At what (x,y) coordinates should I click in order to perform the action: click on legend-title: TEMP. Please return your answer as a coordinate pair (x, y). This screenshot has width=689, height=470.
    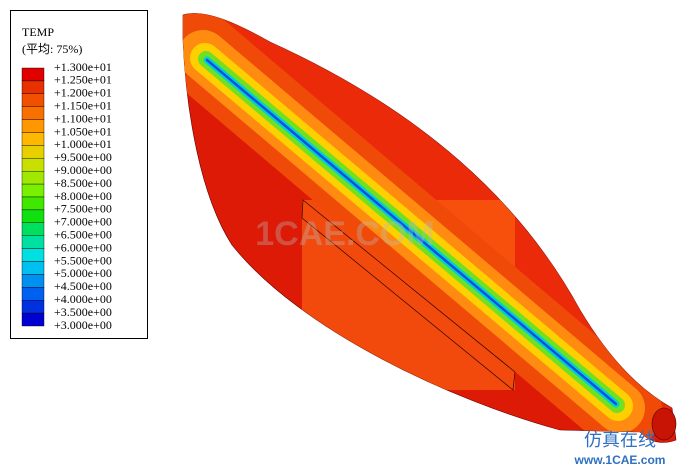
    Looking at the image, I should click on (38, 32).